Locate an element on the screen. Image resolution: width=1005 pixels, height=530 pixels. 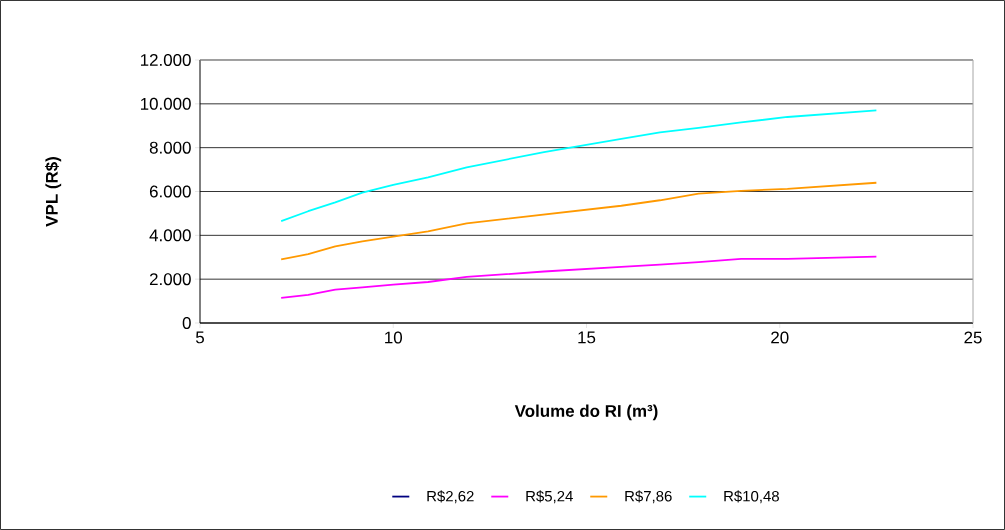
legend-label: R$7,86 is located at coordinates (648, 497).